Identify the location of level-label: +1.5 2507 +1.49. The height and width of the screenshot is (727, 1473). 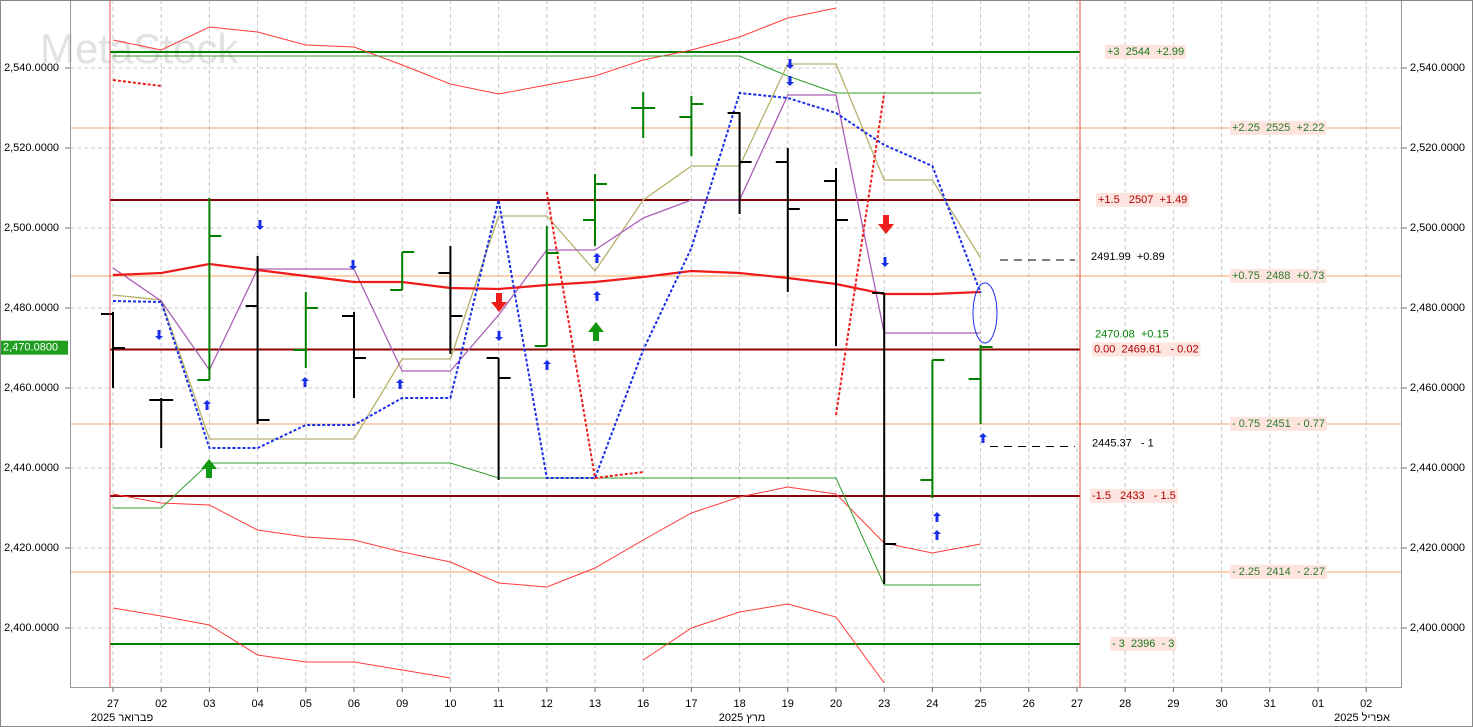
(1142, 200).